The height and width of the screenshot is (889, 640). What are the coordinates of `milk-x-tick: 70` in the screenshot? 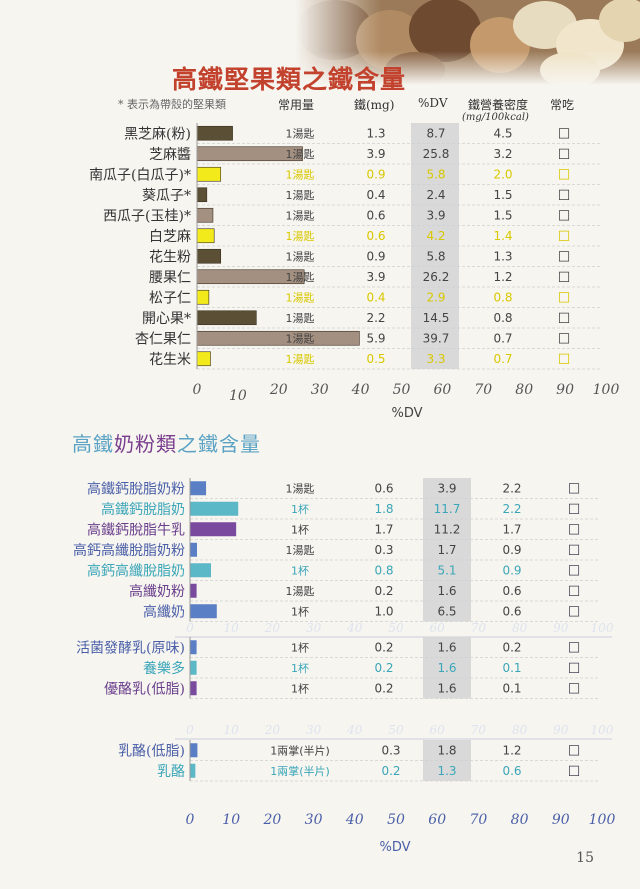 It's located at (479, 628).